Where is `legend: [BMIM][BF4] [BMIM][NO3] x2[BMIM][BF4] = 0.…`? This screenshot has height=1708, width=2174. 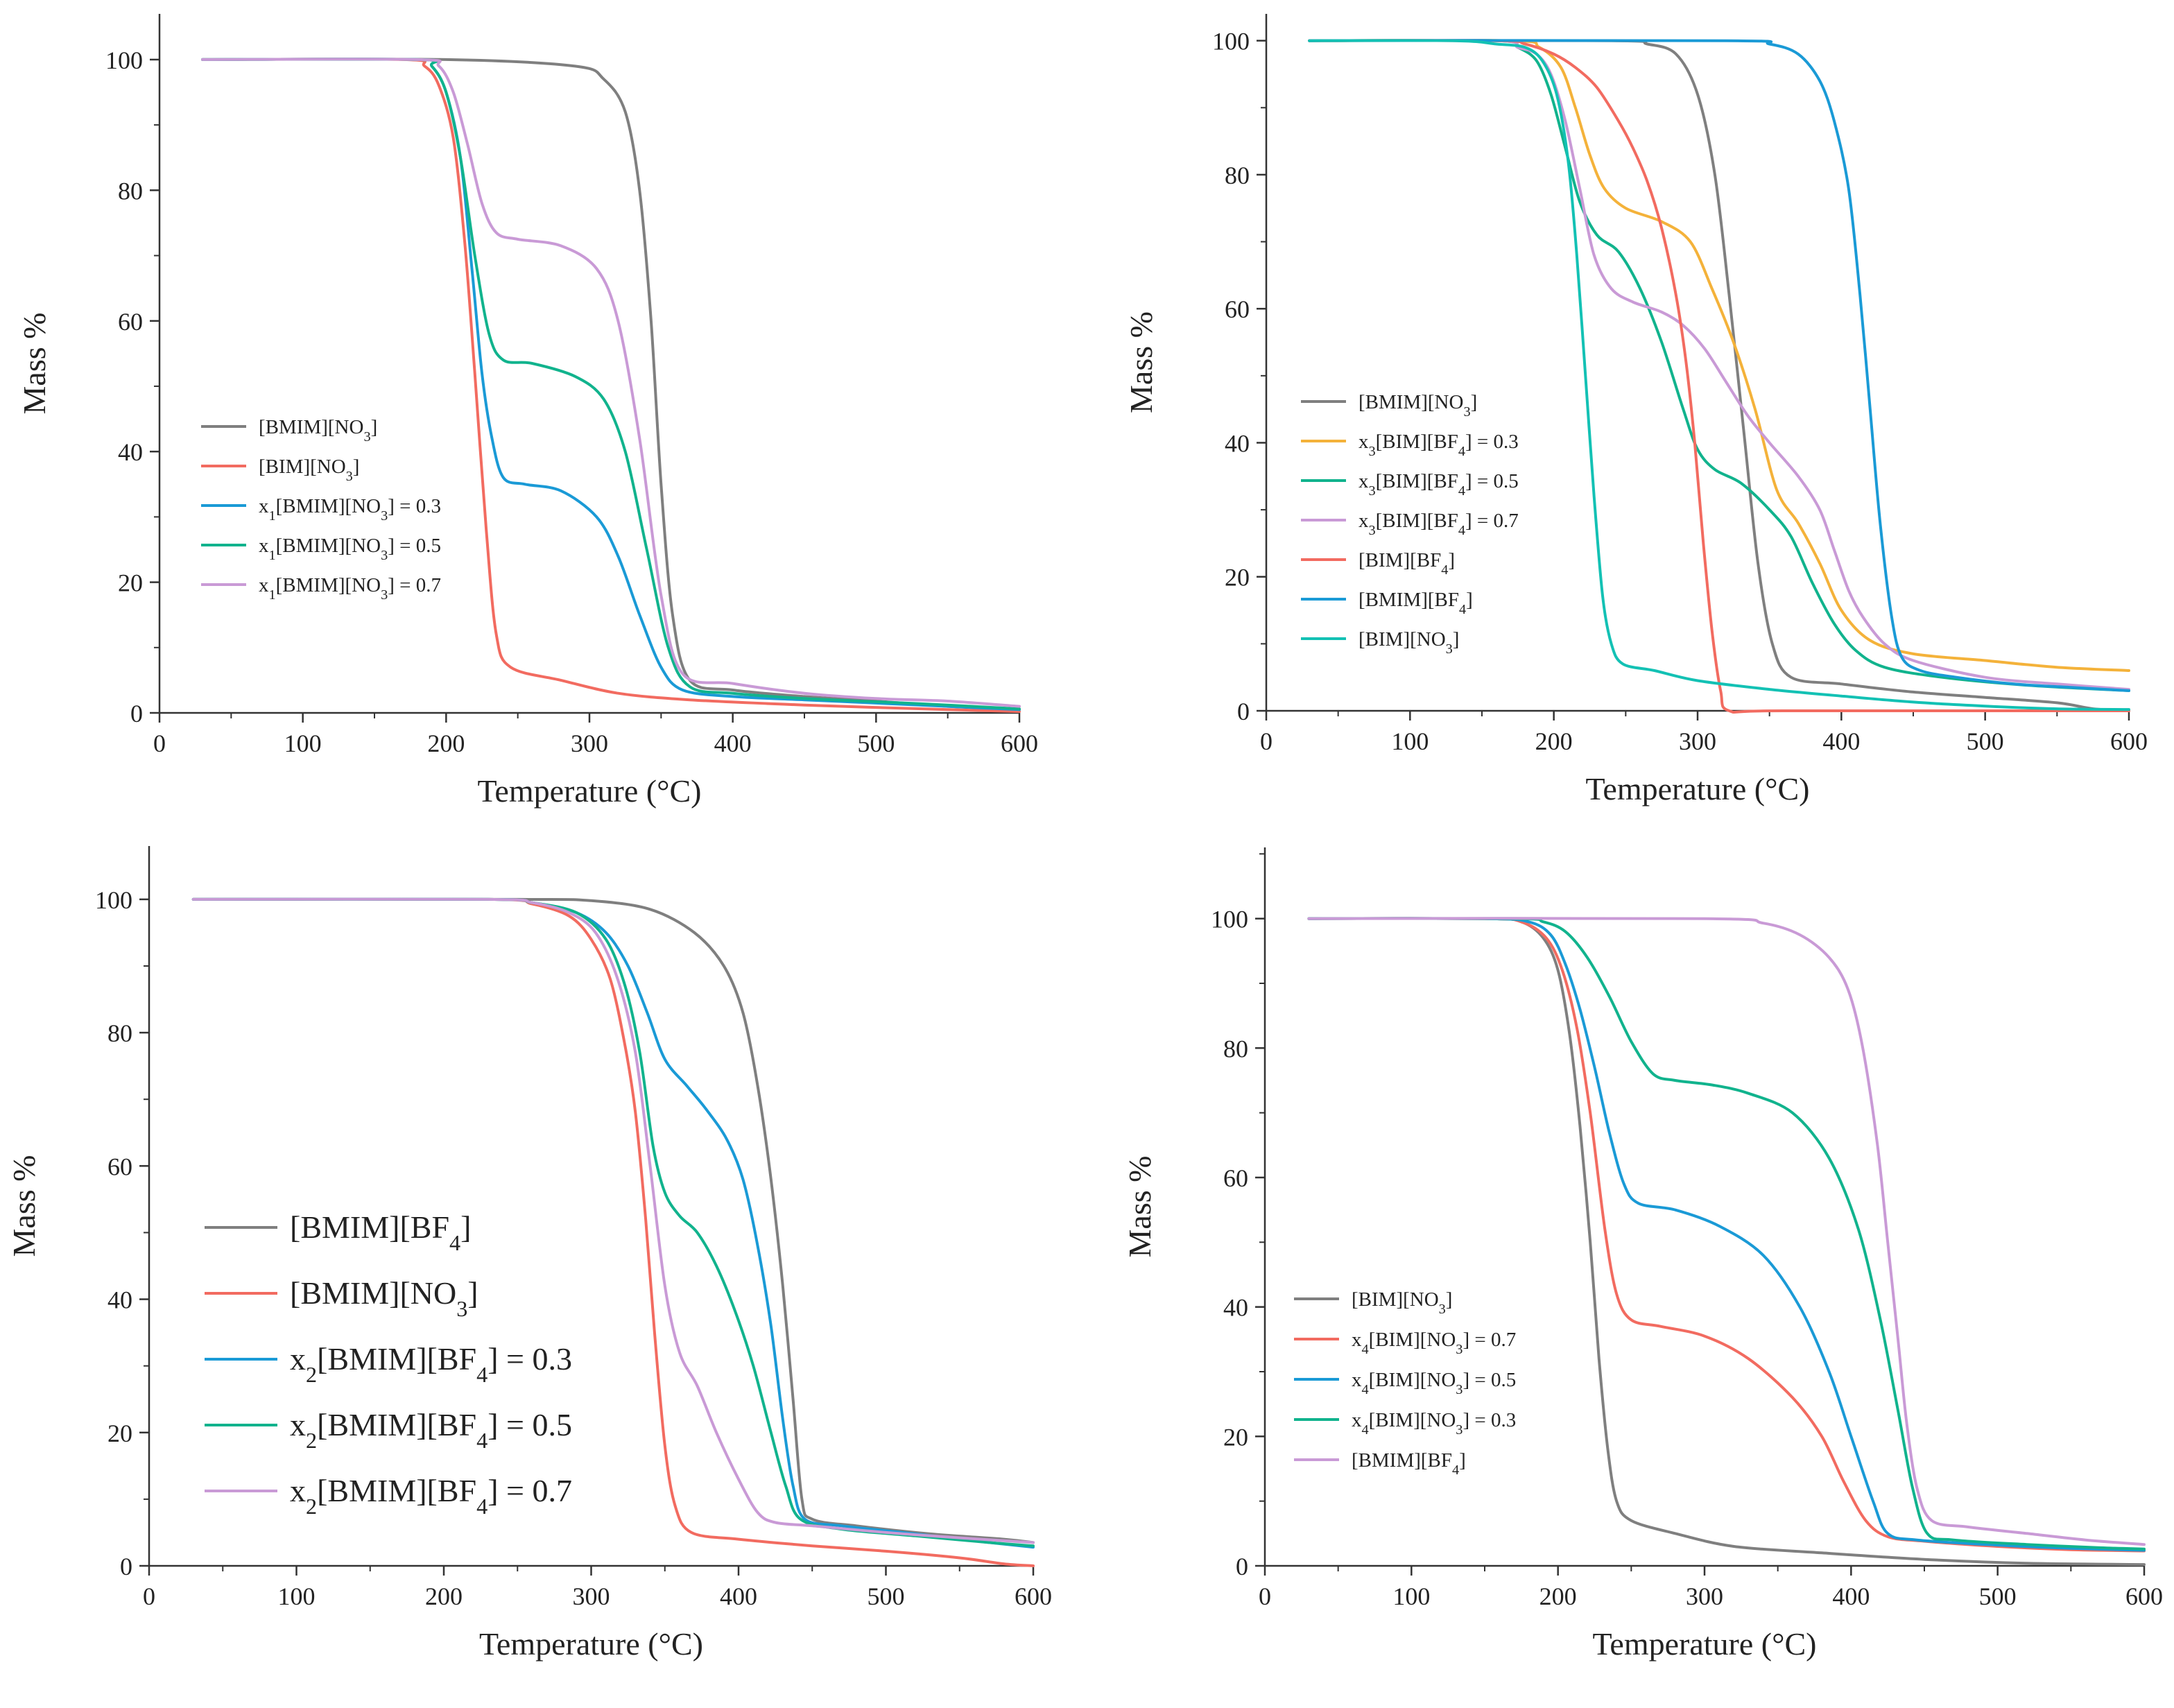 legend: [BMIM][BF4] [BMIM][NO3] x2[BMIM][BF4] = 0.… is located at coordinates (388, 1364).